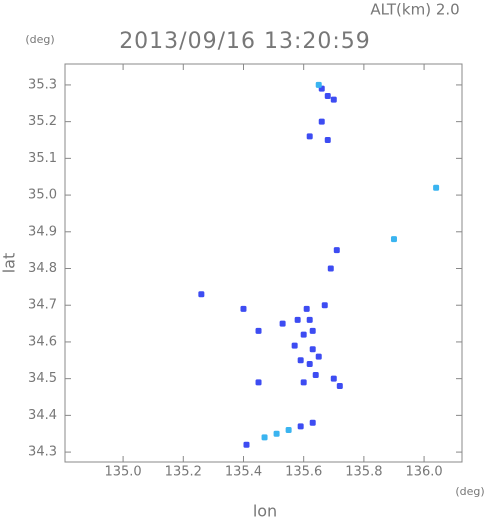 The image size is (491, 525). Describe the element at coordinates (122, 472) in the screenshot. I see `x-tick-label: 135.0` at that location.